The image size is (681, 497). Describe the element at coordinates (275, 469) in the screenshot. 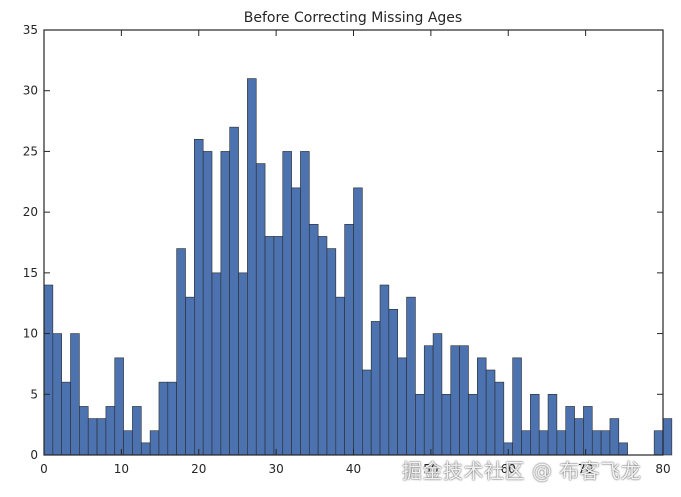

I see `x-tick-label: 30` at that location.